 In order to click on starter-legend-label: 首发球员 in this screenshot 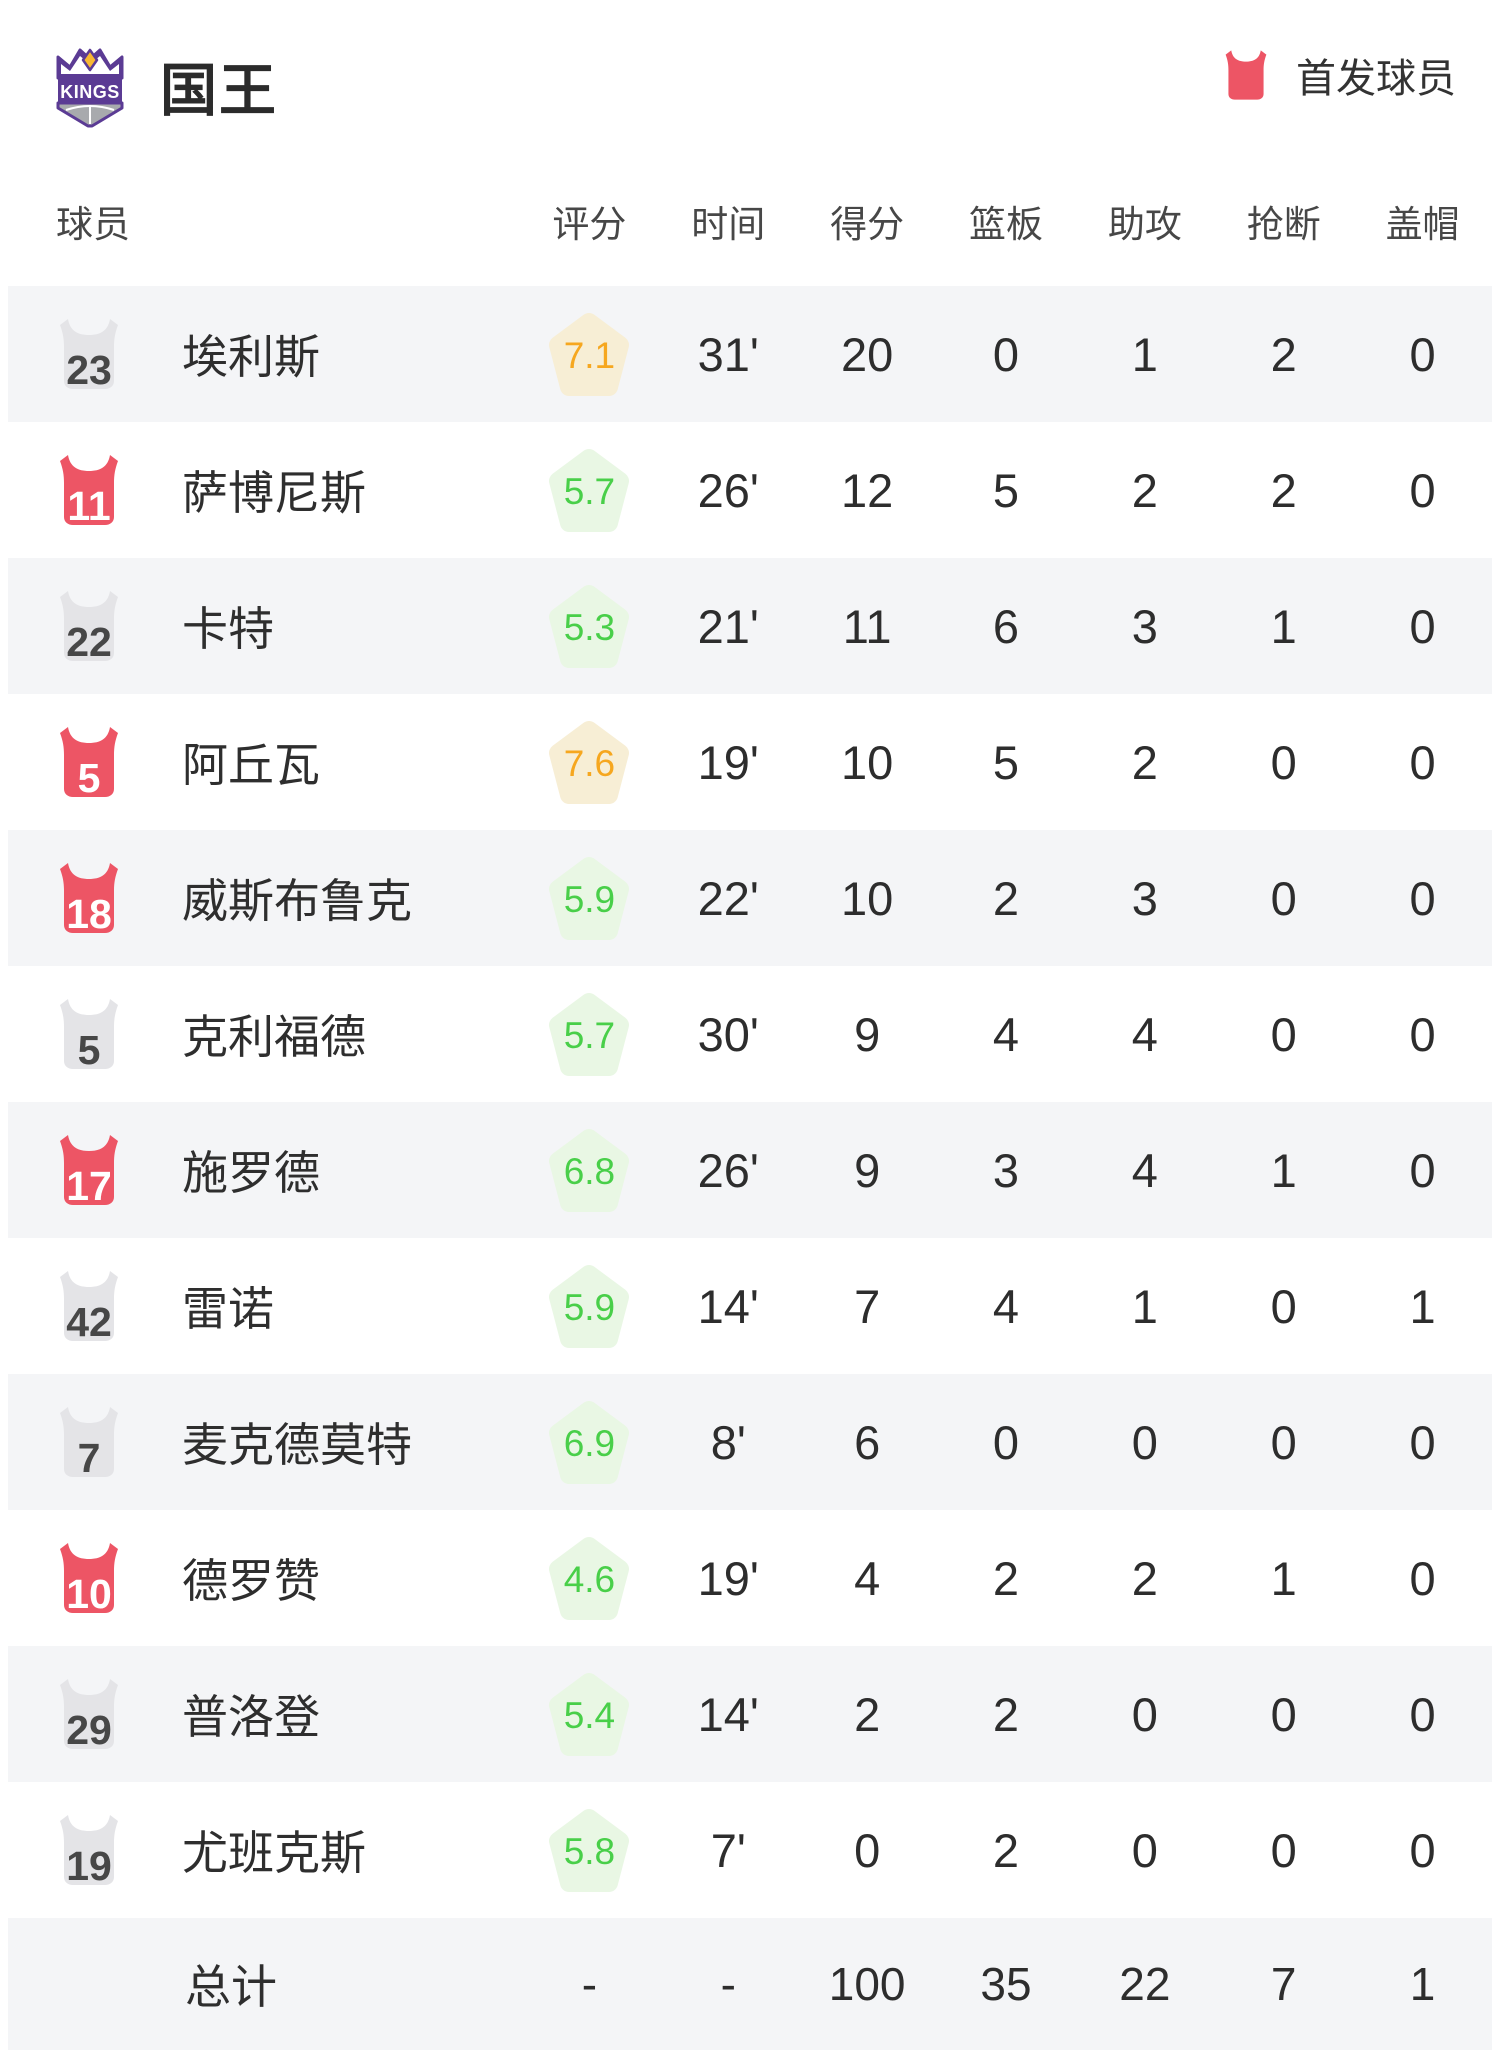, I will do `click(1376, 79)`.